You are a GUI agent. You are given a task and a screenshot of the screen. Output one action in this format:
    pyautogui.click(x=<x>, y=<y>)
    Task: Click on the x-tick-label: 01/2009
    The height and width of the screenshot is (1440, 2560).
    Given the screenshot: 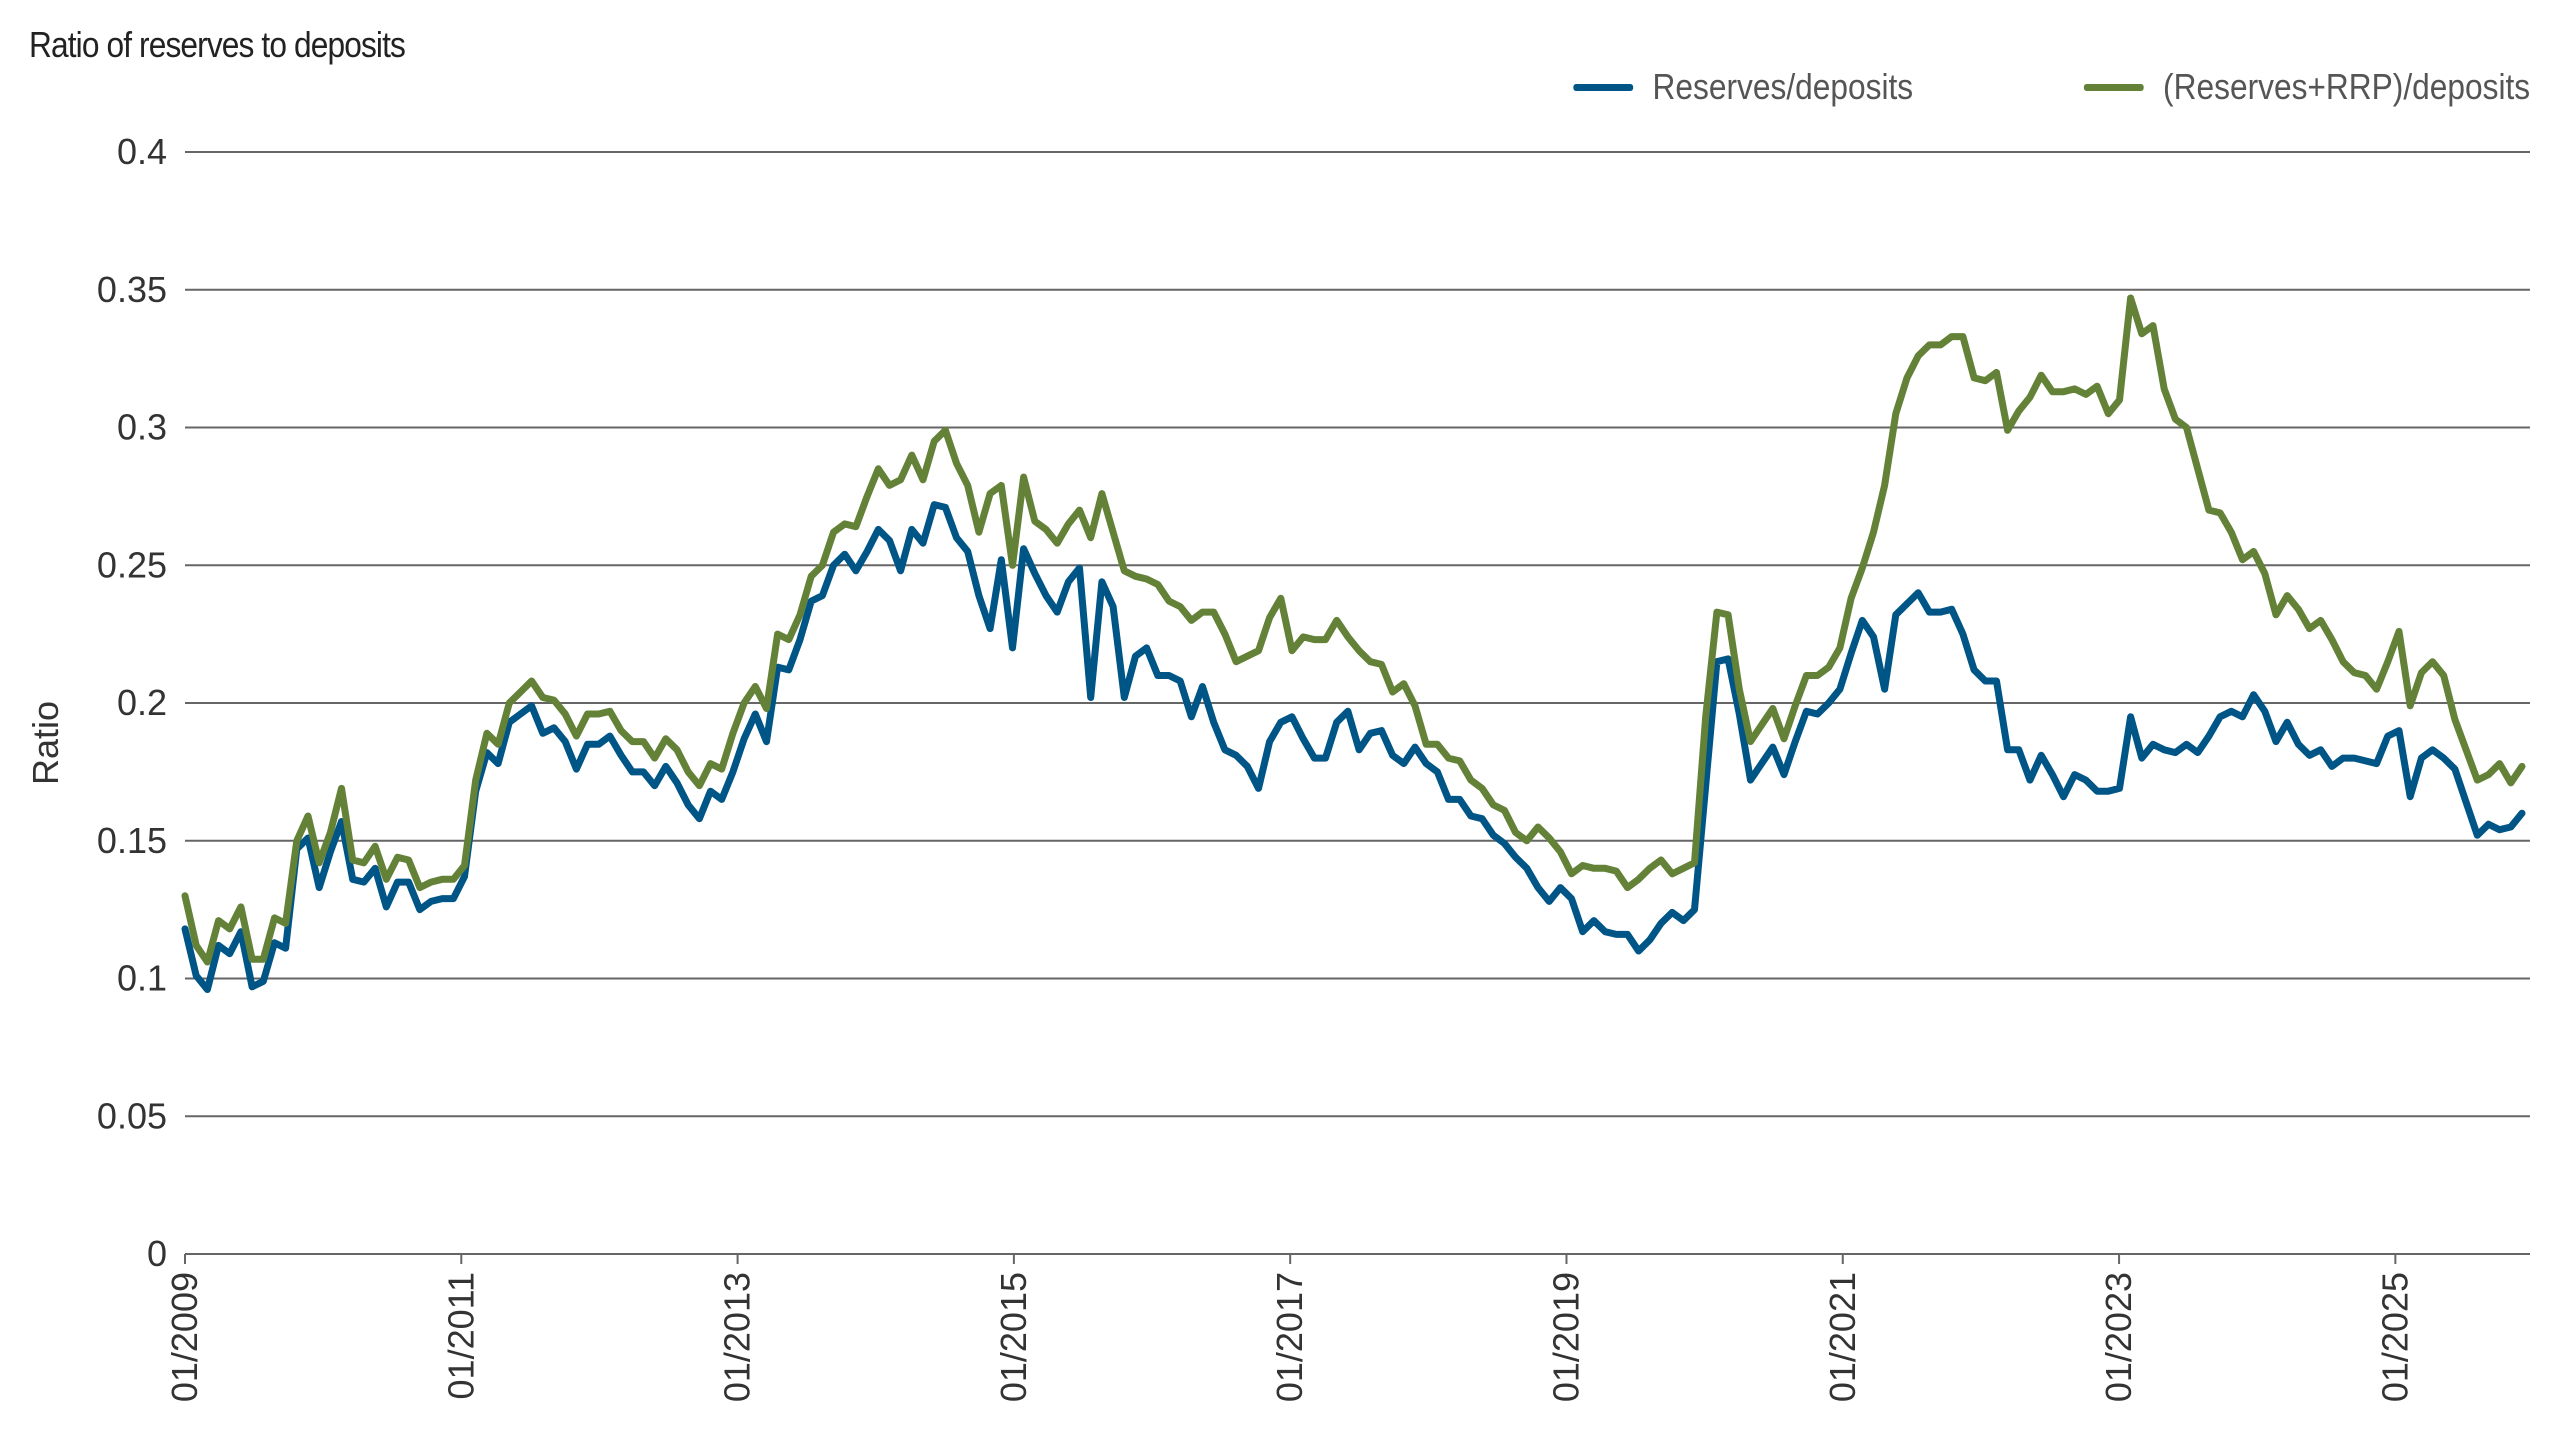 What is the action you would take?
    pyautogui.click(x=184, y=1337)
    